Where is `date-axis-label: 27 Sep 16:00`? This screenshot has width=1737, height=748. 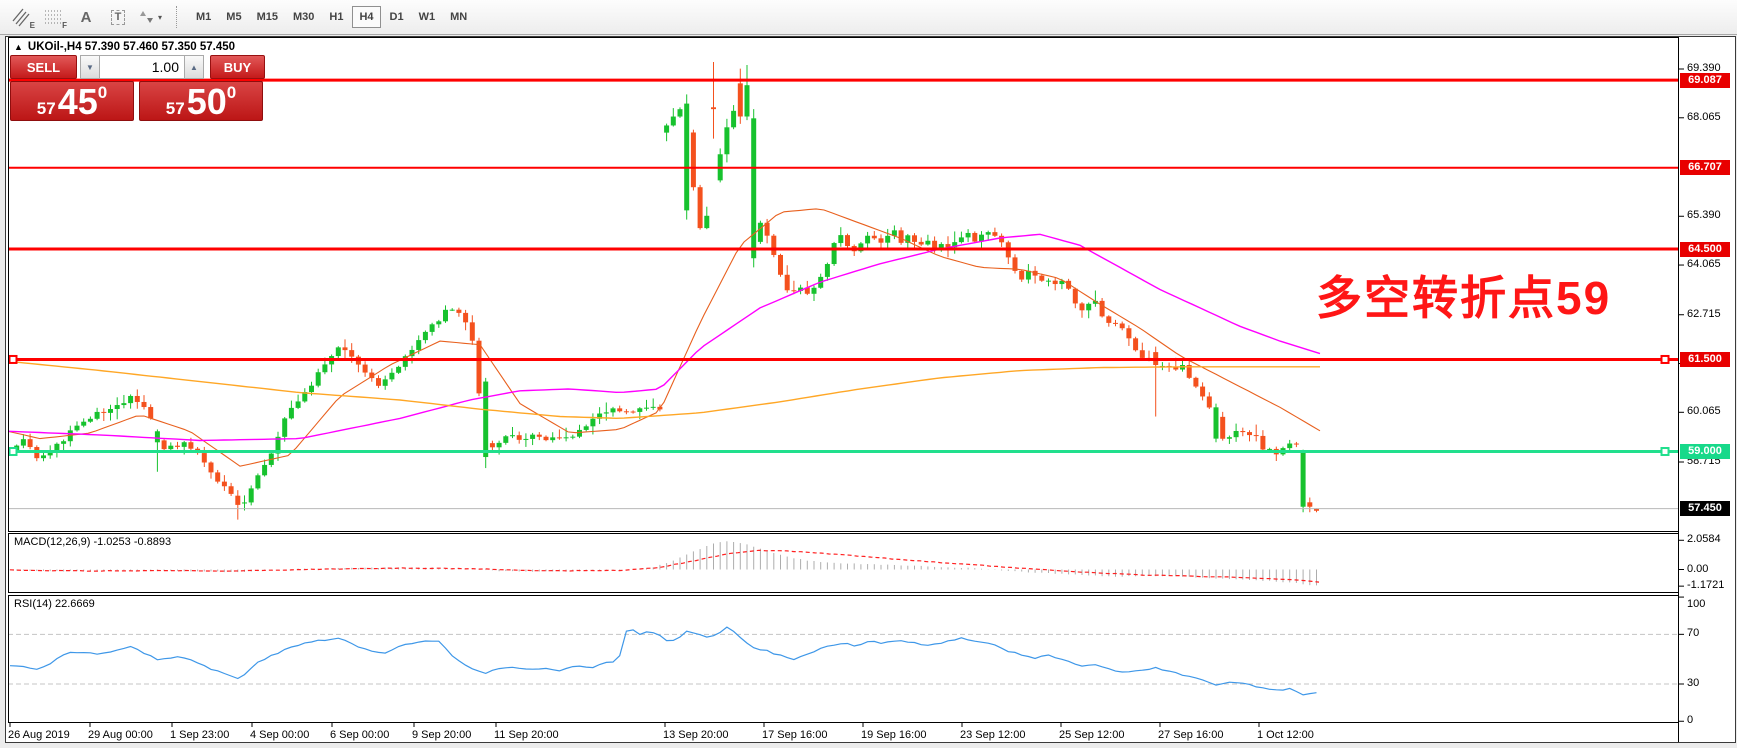 date-axis-label: 27 Sep 16:00 is located at coordinates (1191, 735).